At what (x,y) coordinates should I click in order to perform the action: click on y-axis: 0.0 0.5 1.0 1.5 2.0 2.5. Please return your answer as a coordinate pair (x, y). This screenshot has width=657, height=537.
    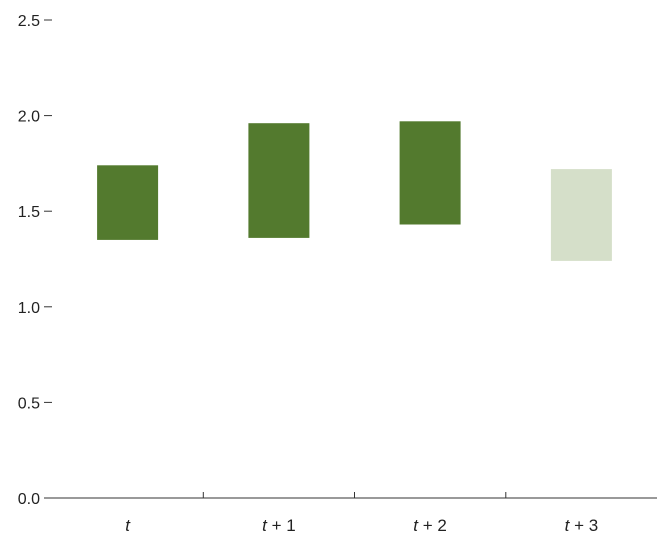
    Looking at the image, I should click on (35, 260).